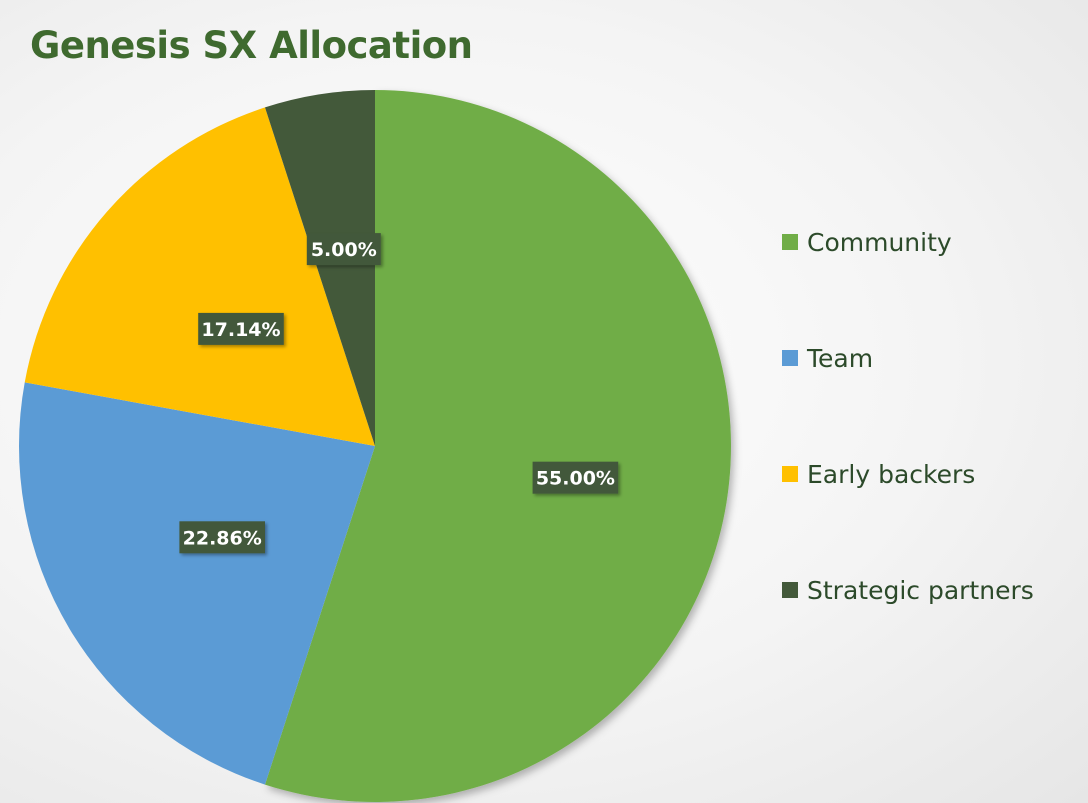  I want to click on data-label-text: 55.00%, so click(575, 479).